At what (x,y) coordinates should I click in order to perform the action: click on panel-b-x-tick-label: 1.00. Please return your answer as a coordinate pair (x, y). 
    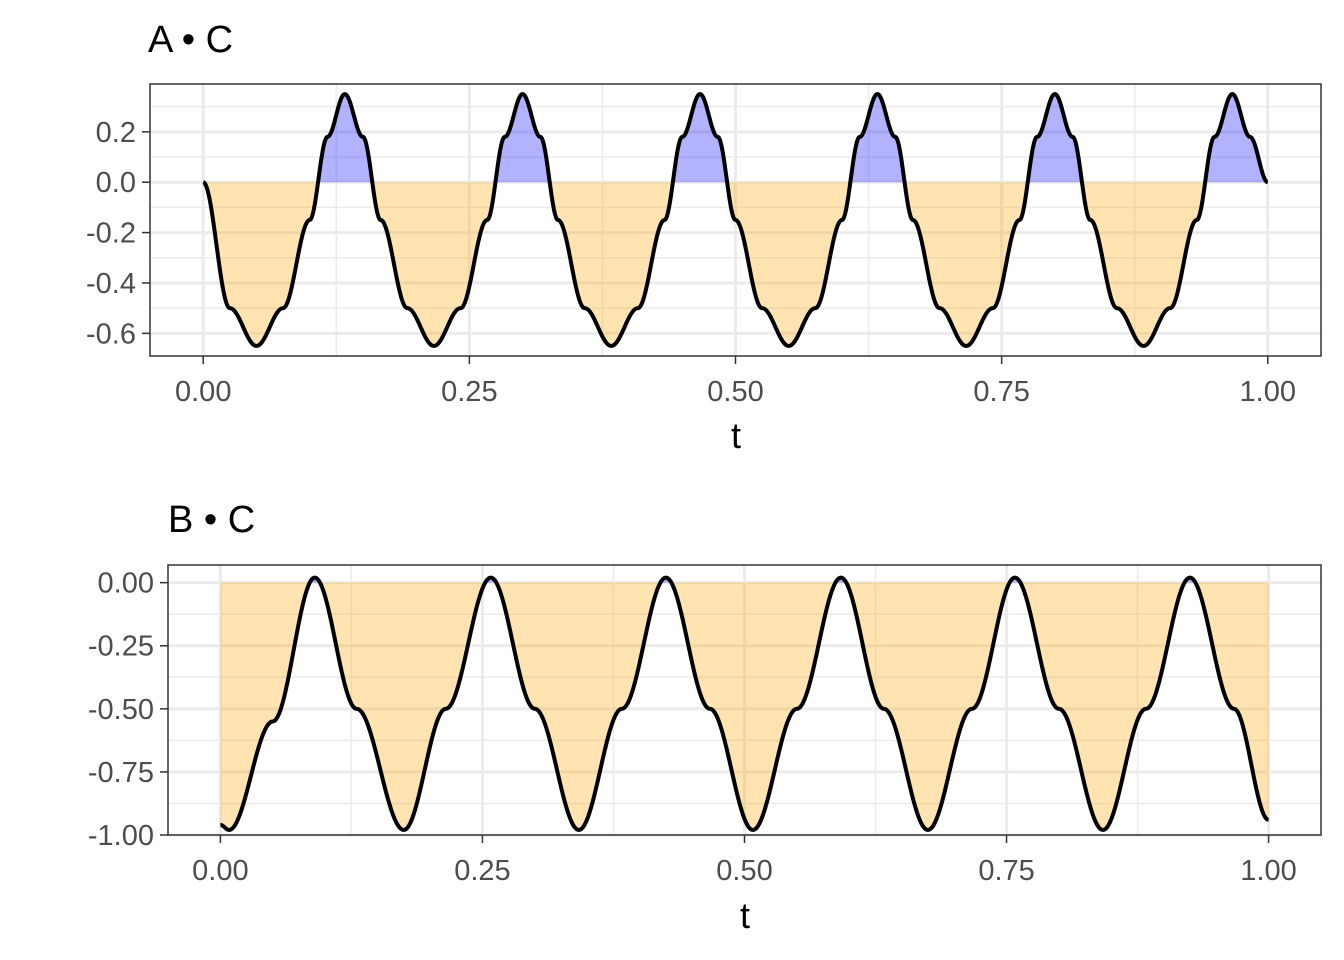
    Looking at the image, I should click on (1268, 871).